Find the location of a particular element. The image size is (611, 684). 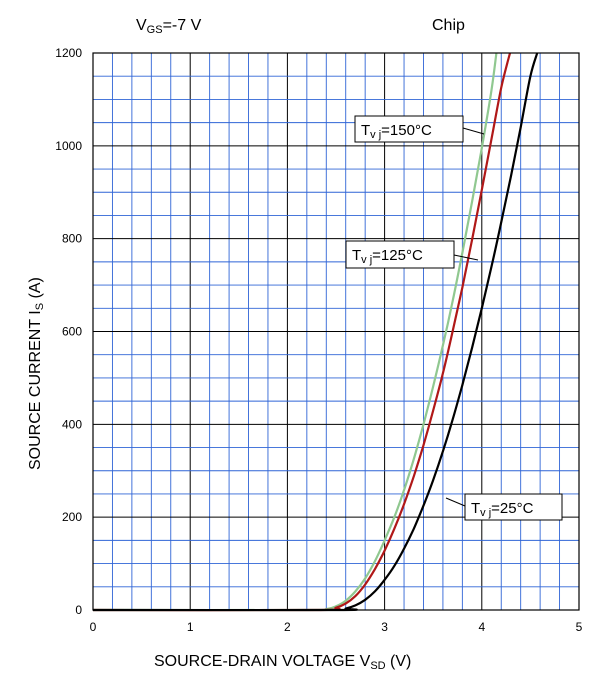

x-axis-label: SOURCE-DRAIN VOLTAGE VSD (V) is located at coordinates (282, 662).